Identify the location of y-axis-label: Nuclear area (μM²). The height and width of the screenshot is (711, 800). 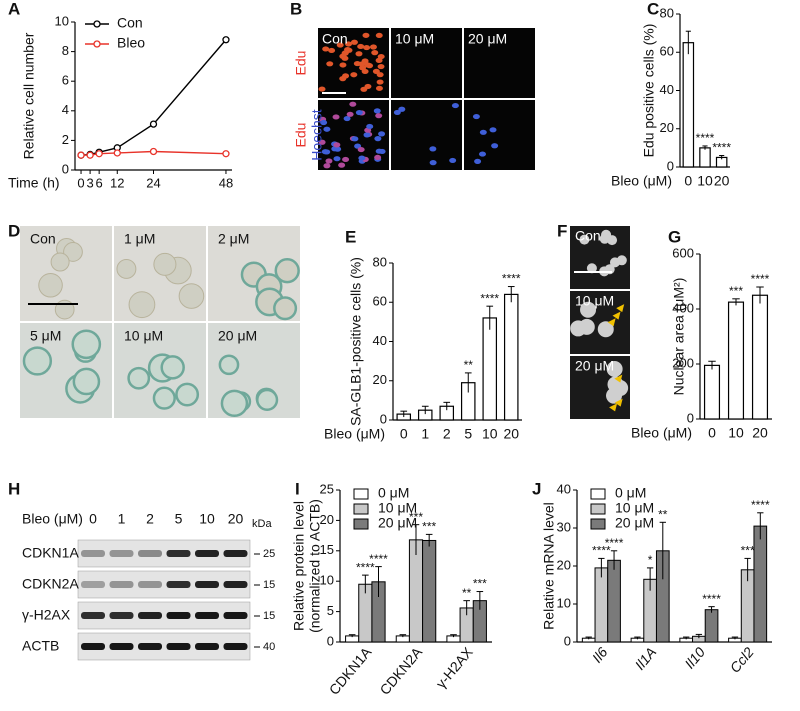
(679, 337).